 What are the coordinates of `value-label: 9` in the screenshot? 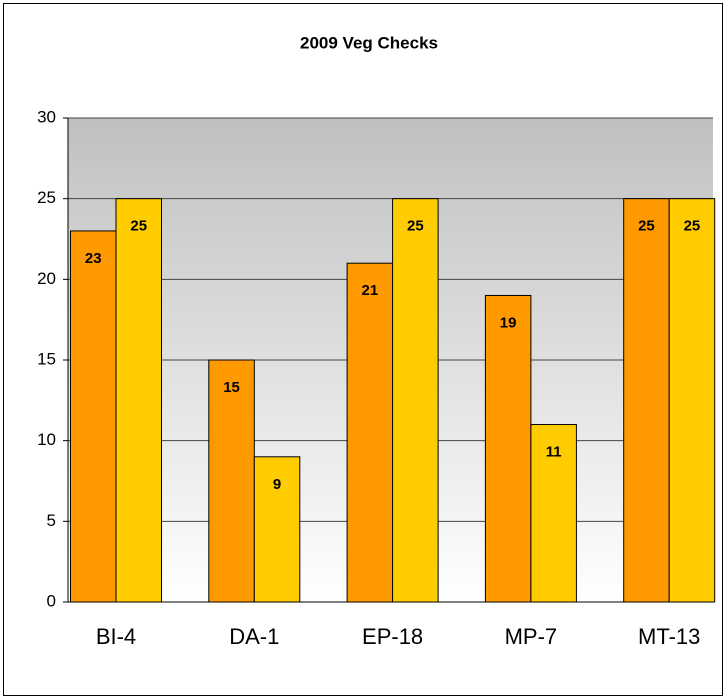 It's located at (277, 484).